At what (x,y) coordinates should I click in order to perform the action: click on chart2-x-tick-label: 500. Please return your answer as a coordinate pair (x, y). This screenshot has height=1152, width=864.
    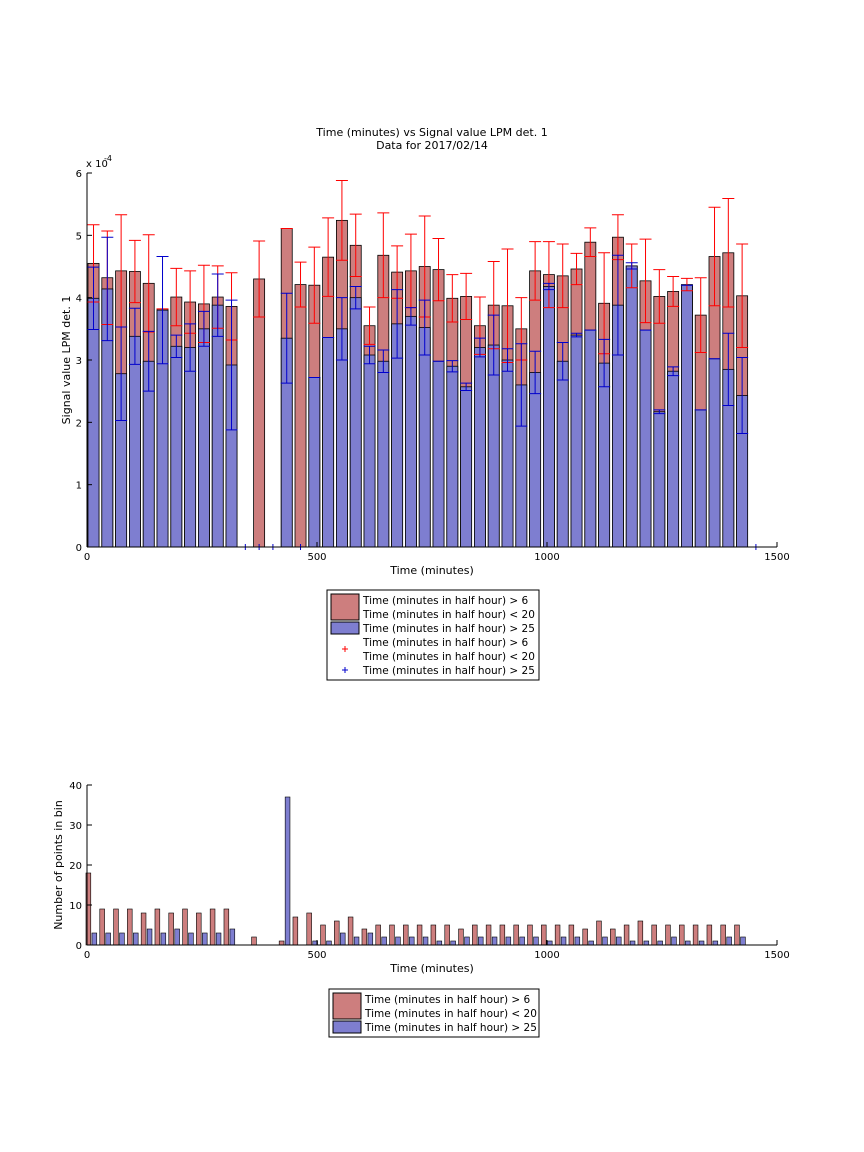
    Looking at the image, I should click on (316, 955).